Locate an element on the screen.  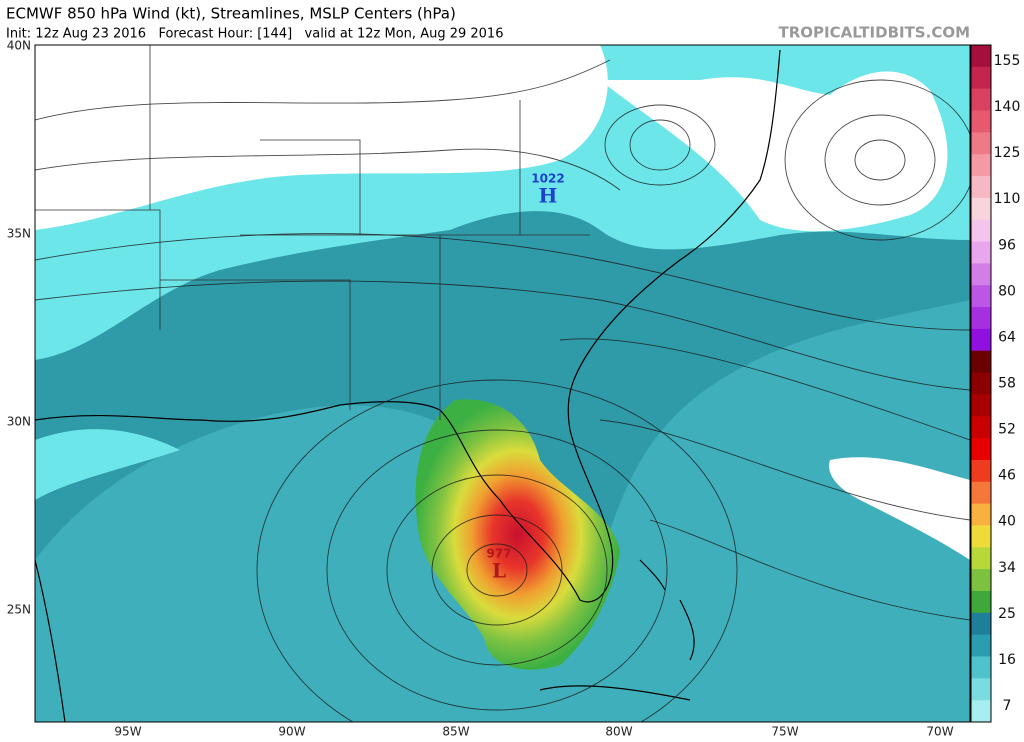
colorbar-label: 58 is located at coordinates (1007, 383).